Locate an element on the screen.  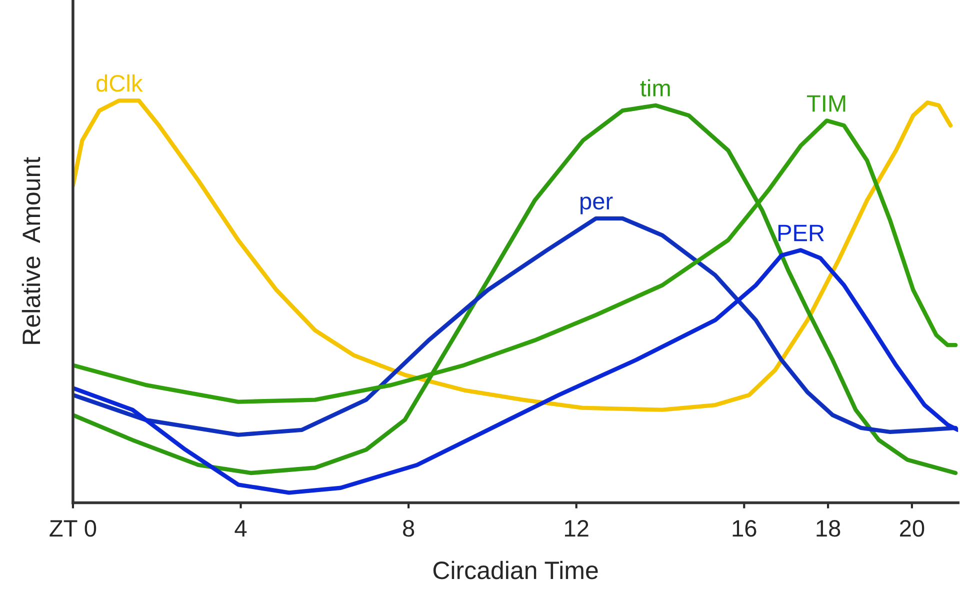
x-tick-label: 8 is located at coordinates (408, 528).